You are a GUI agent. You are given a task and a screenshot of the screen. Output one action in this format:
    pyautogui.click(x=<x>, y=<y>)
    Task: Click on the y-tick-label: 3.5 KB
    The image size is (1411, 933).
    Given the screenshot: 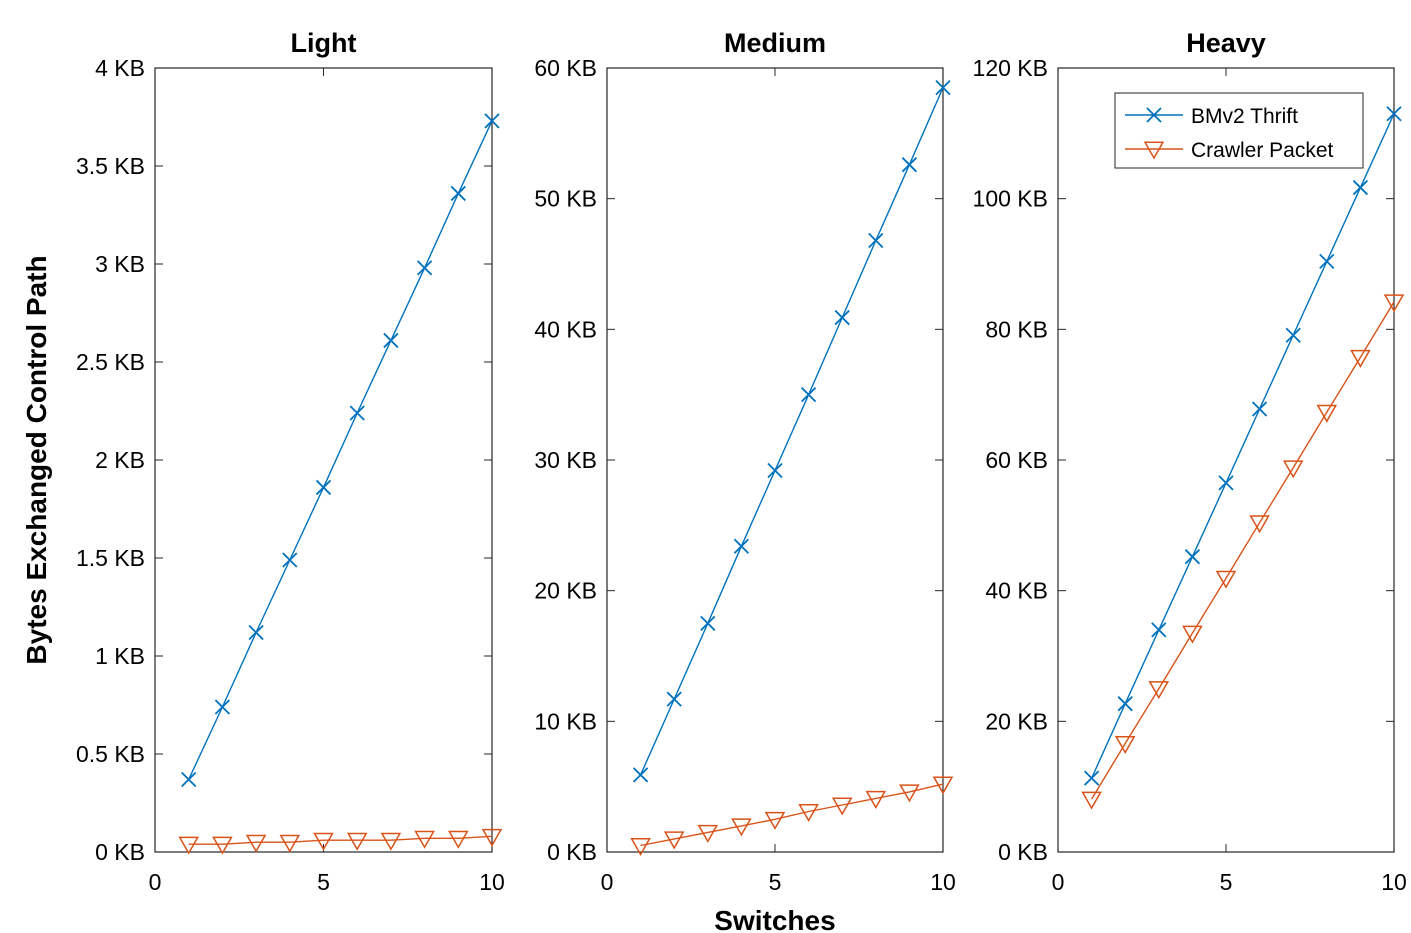 What is the action you would take?
    pyautogui.click(x=110, y=166)
    